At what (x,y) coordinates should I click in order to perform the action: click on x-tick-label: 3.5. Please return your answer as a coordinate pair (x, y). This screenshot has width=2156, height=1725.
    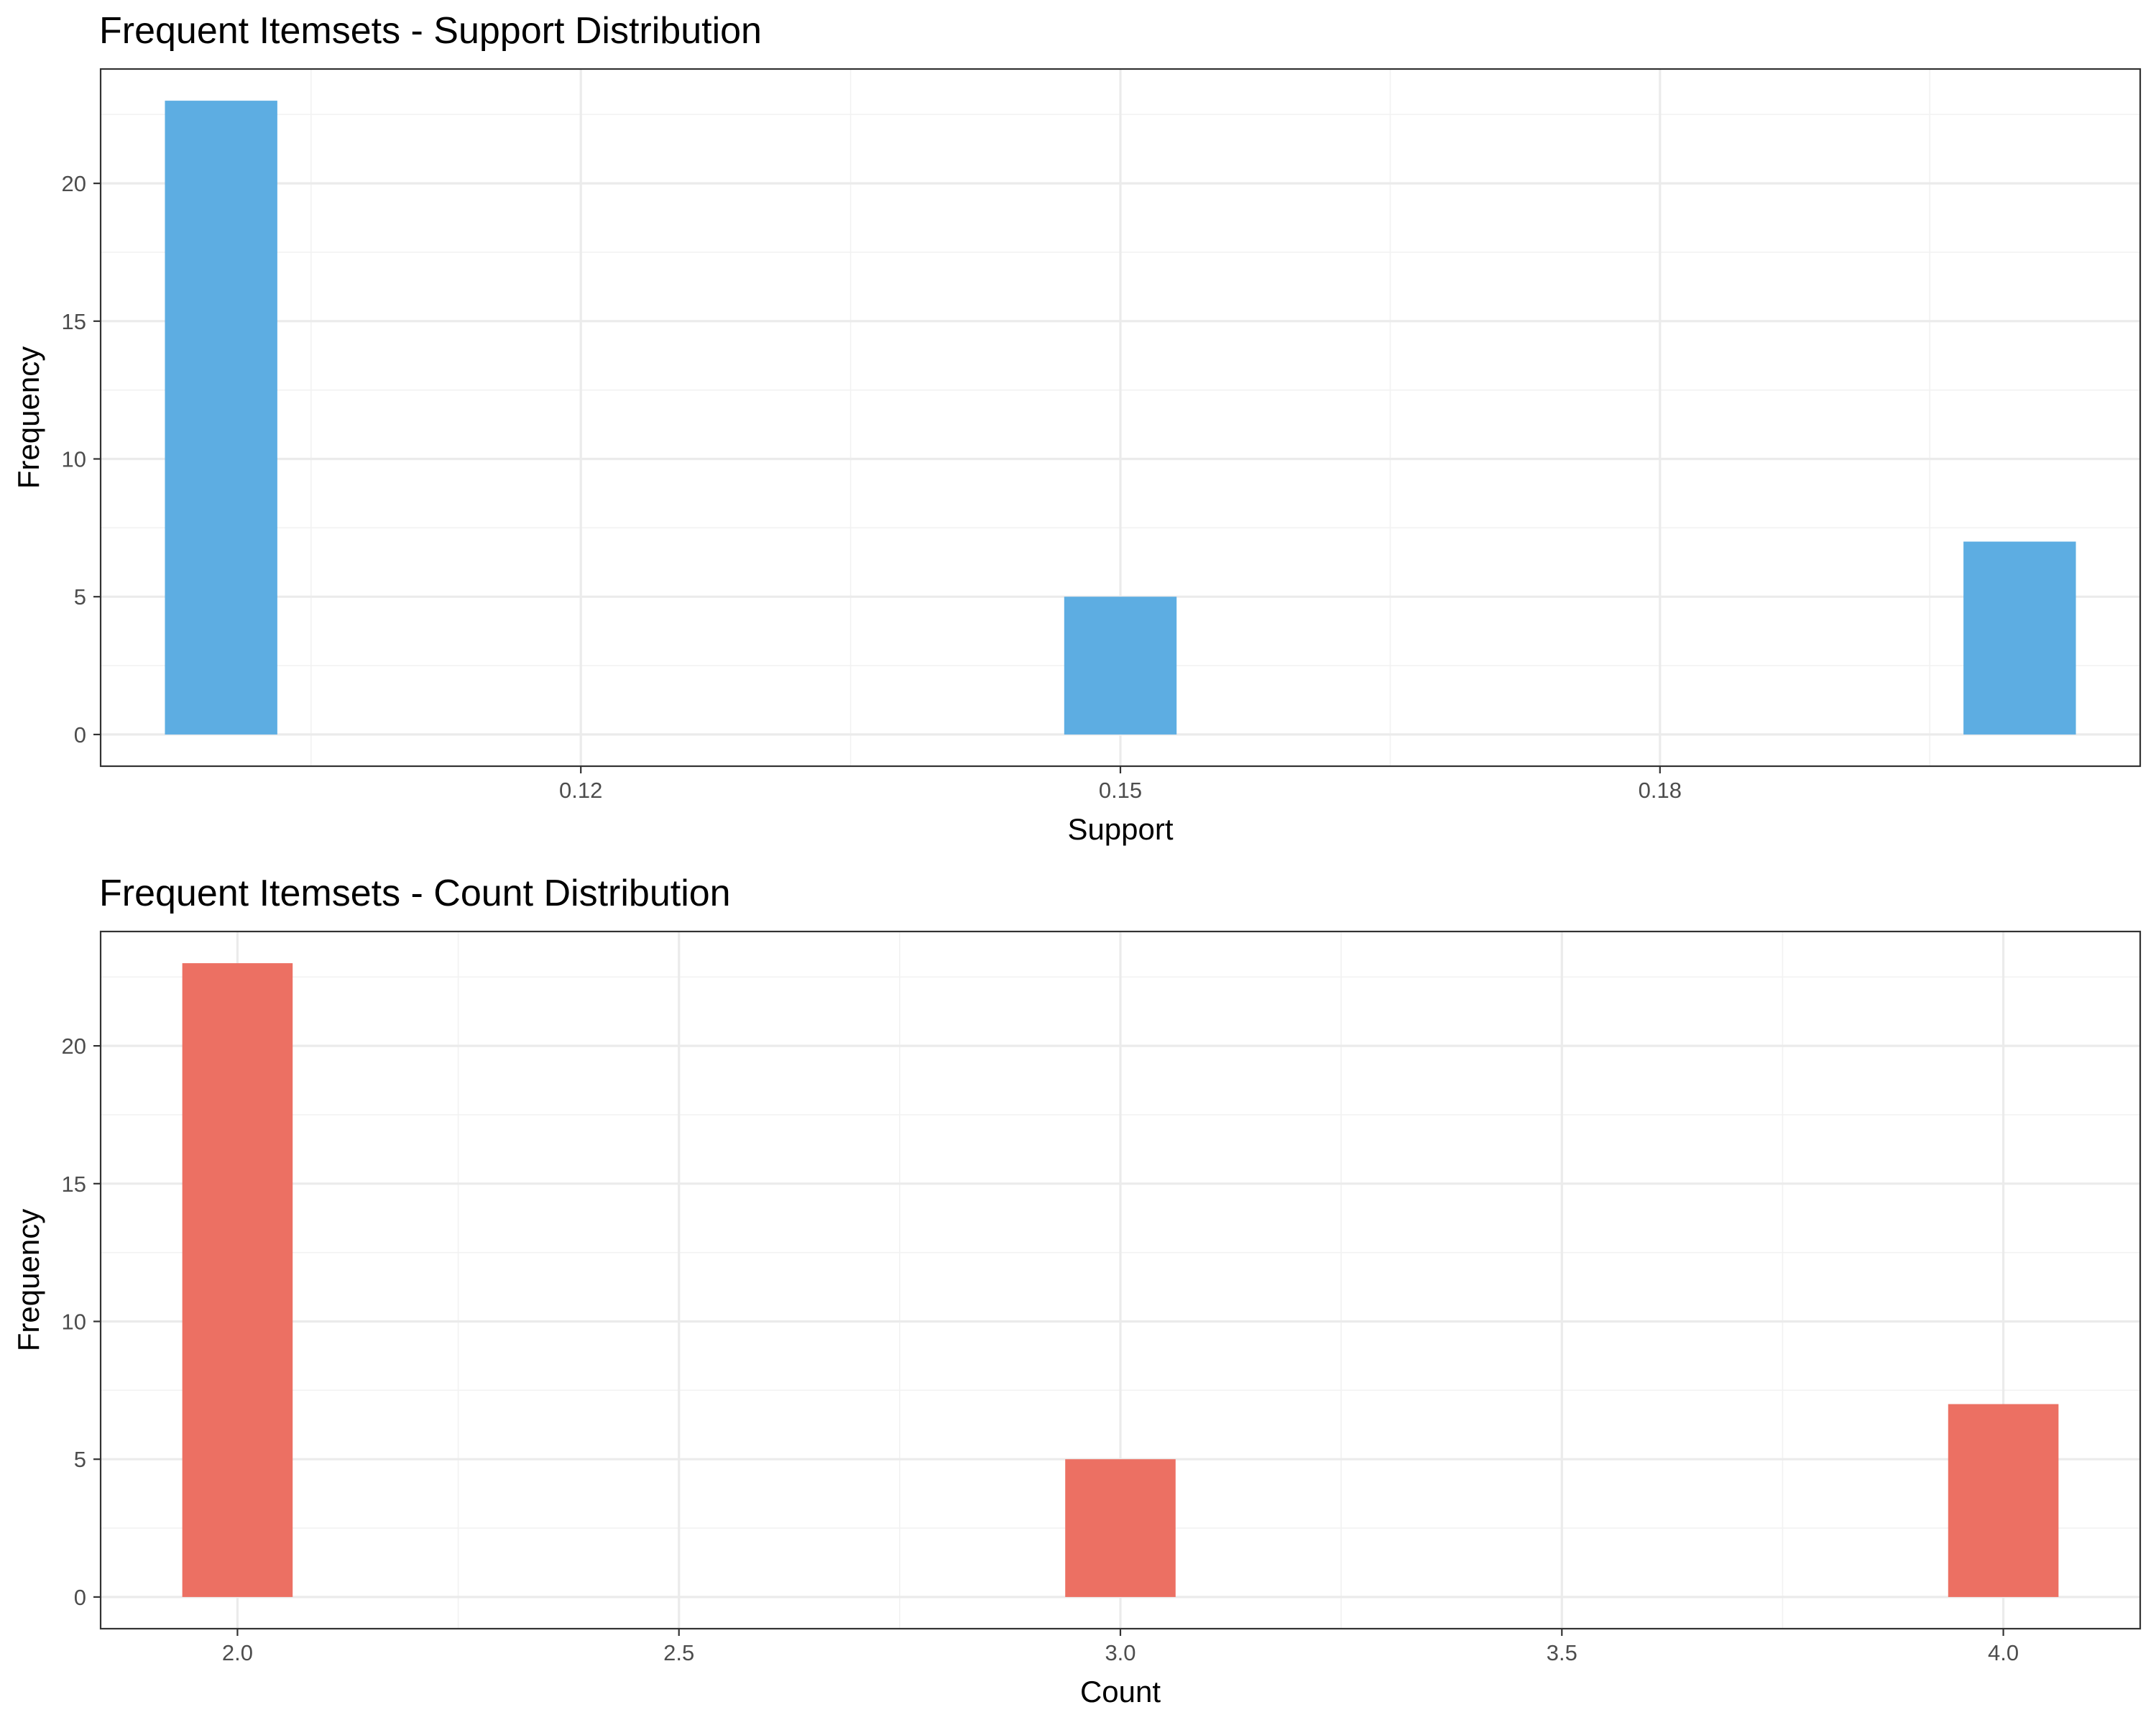
    Looking at the image, I should click on (1562, 1652).